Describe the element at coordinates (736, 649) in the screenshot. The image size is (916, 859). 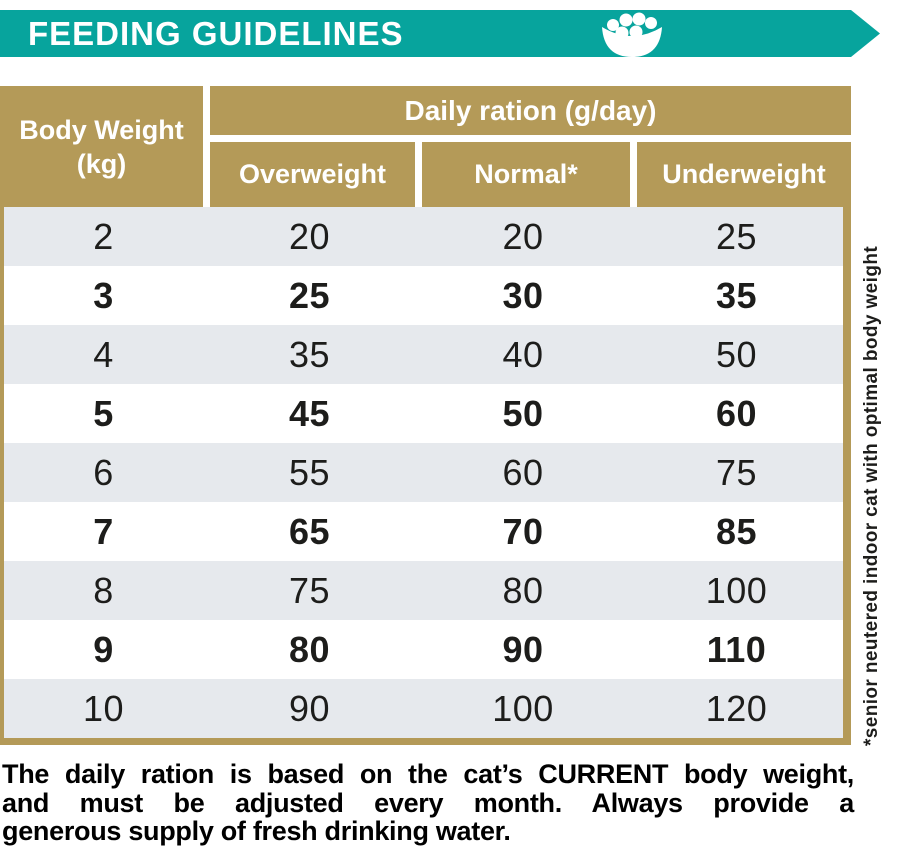
I see `underweight-ration-cell: 110` at that location.